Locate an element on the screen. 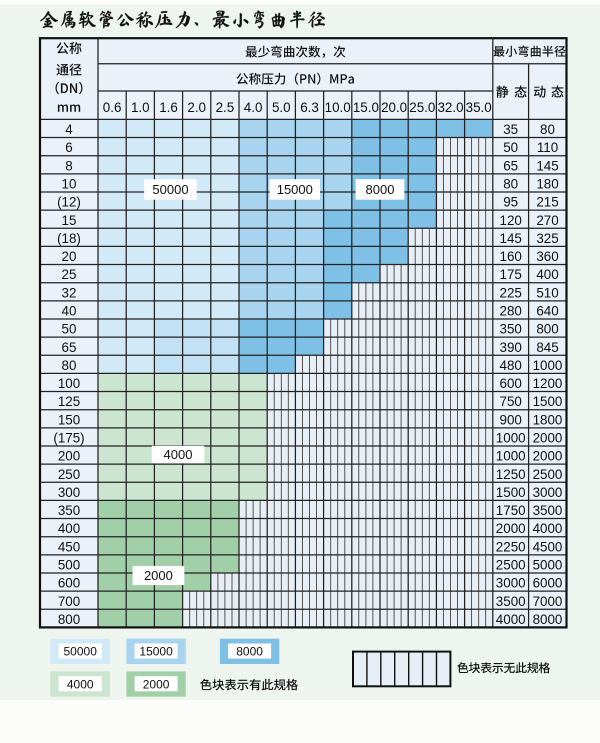  svg-text: 5000 is located at coordinates (548, 564).